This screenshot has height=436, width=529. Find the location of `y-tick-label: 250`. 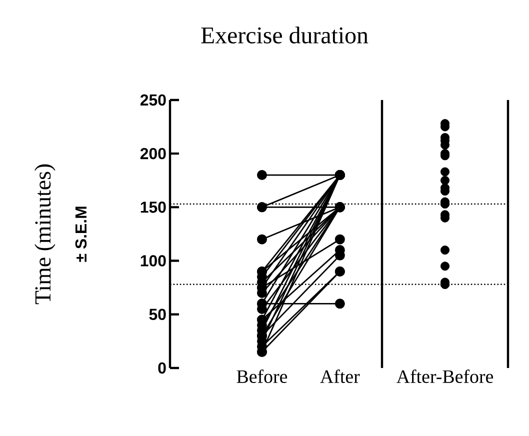

y-tick-label: 250 is located at coordinates (153, 100).